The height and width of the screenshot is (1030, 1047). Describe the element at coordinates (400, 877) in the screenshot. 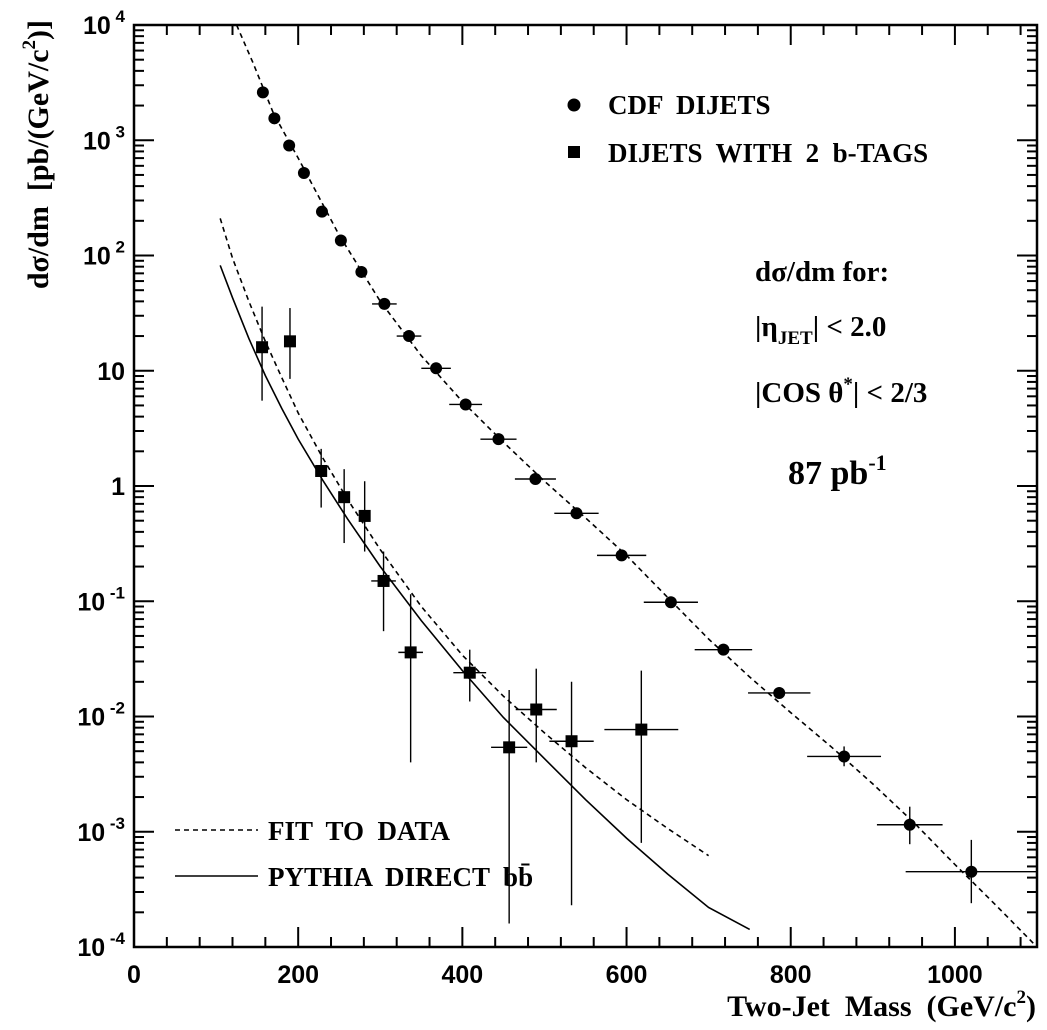

I see `legend-pythia-direct: PYTHIA DIRECT bb̄` at that location.